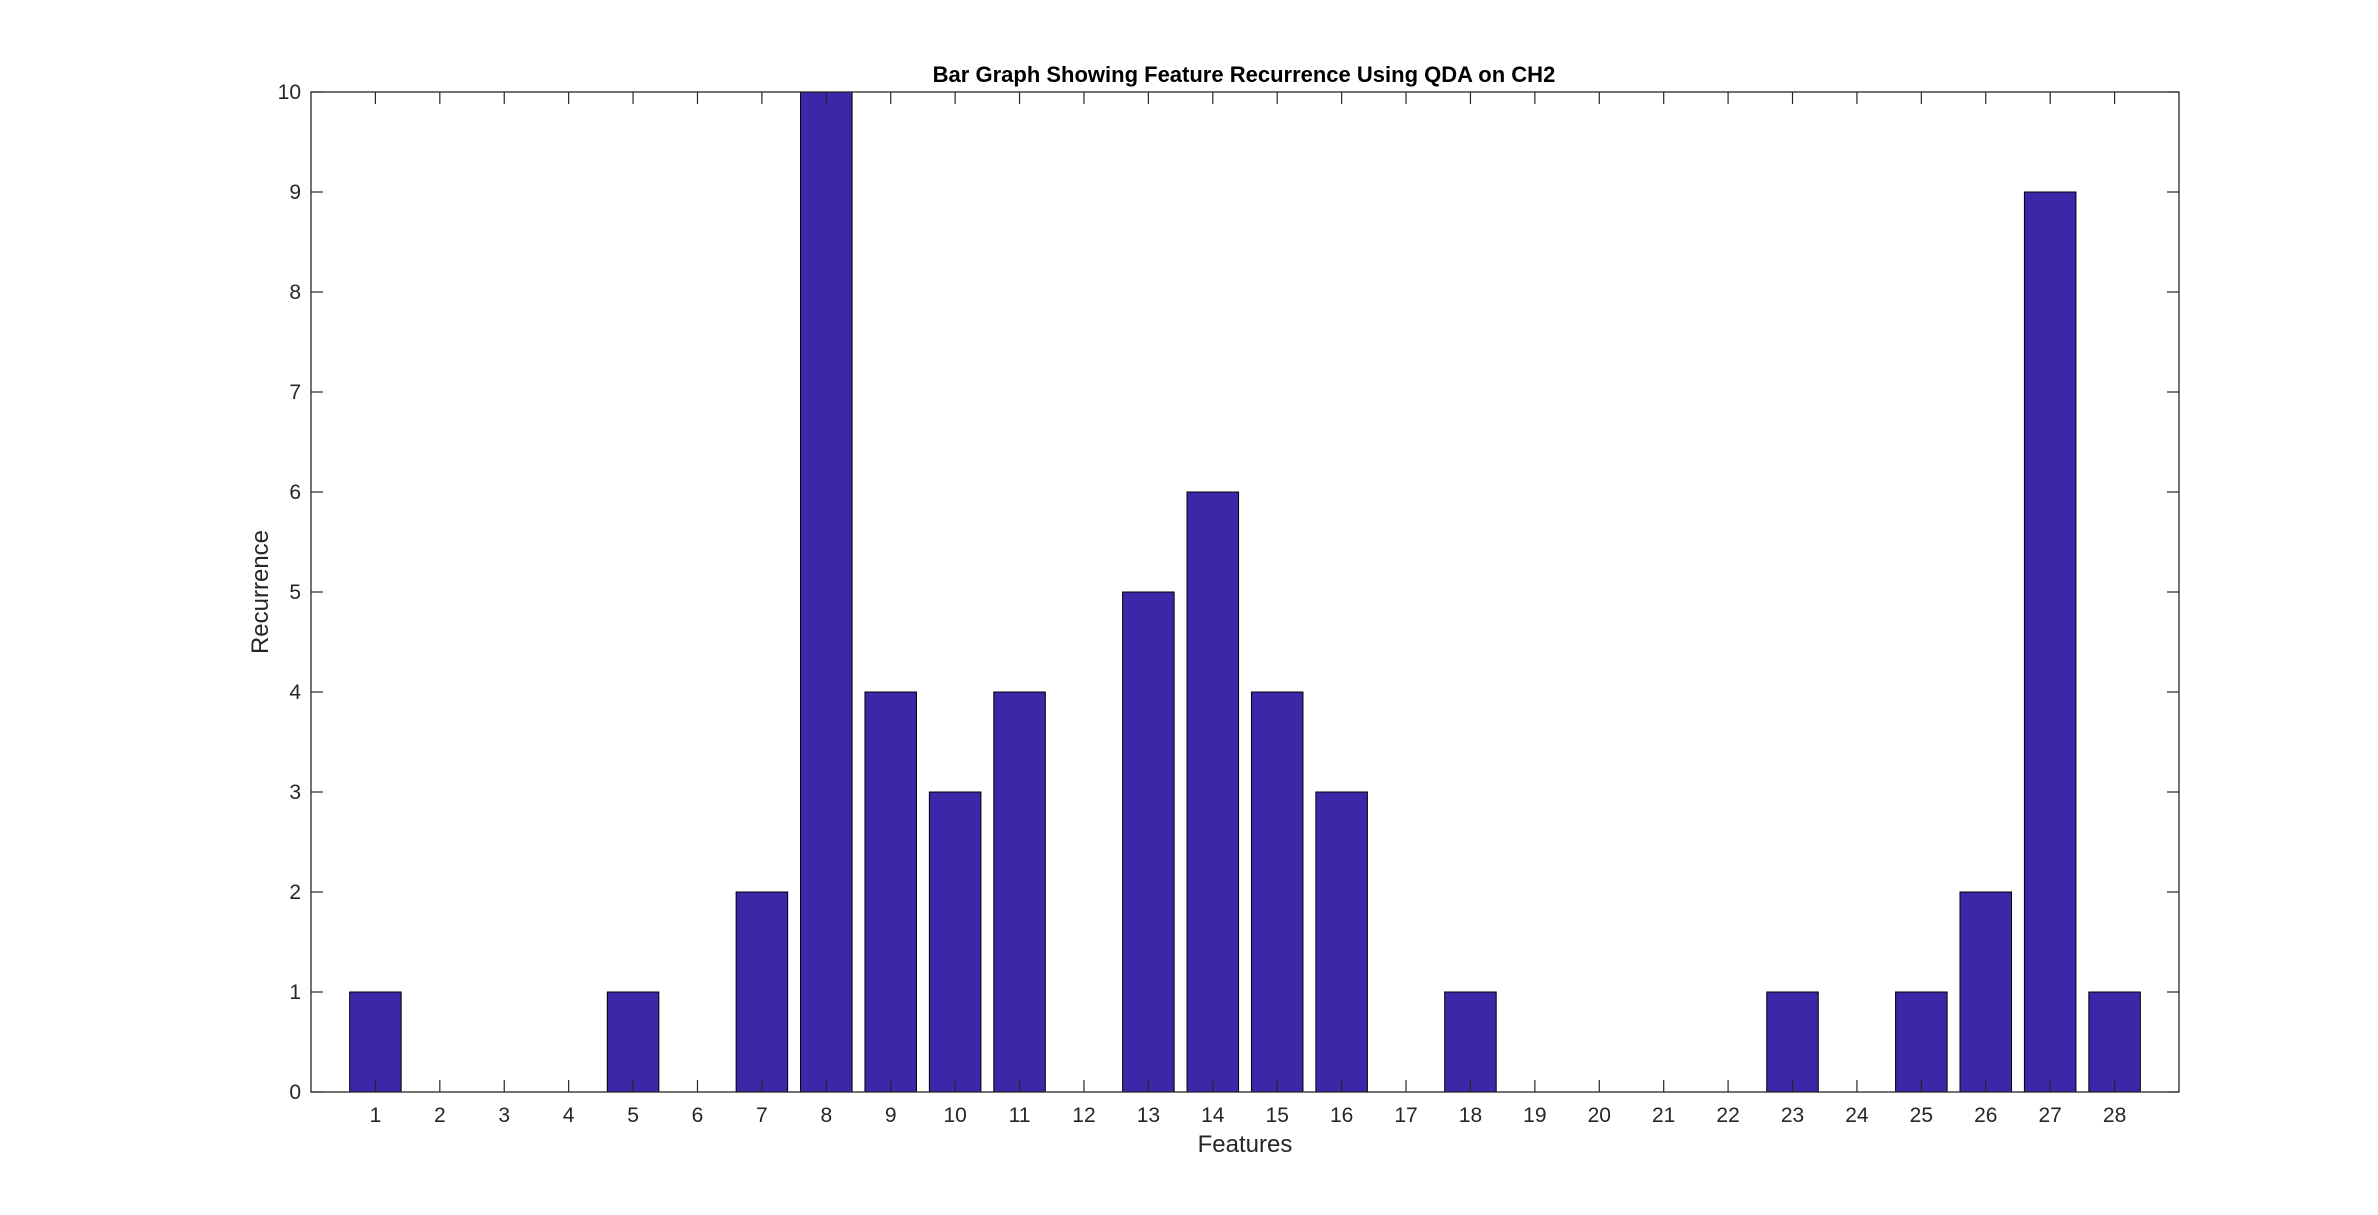 Image resolution: width=2378 pixels, height=1215 pixels. Describe the element at coordinates (1470, 1115) in the screenshot. I see `x-tick-label: 18` at that location.